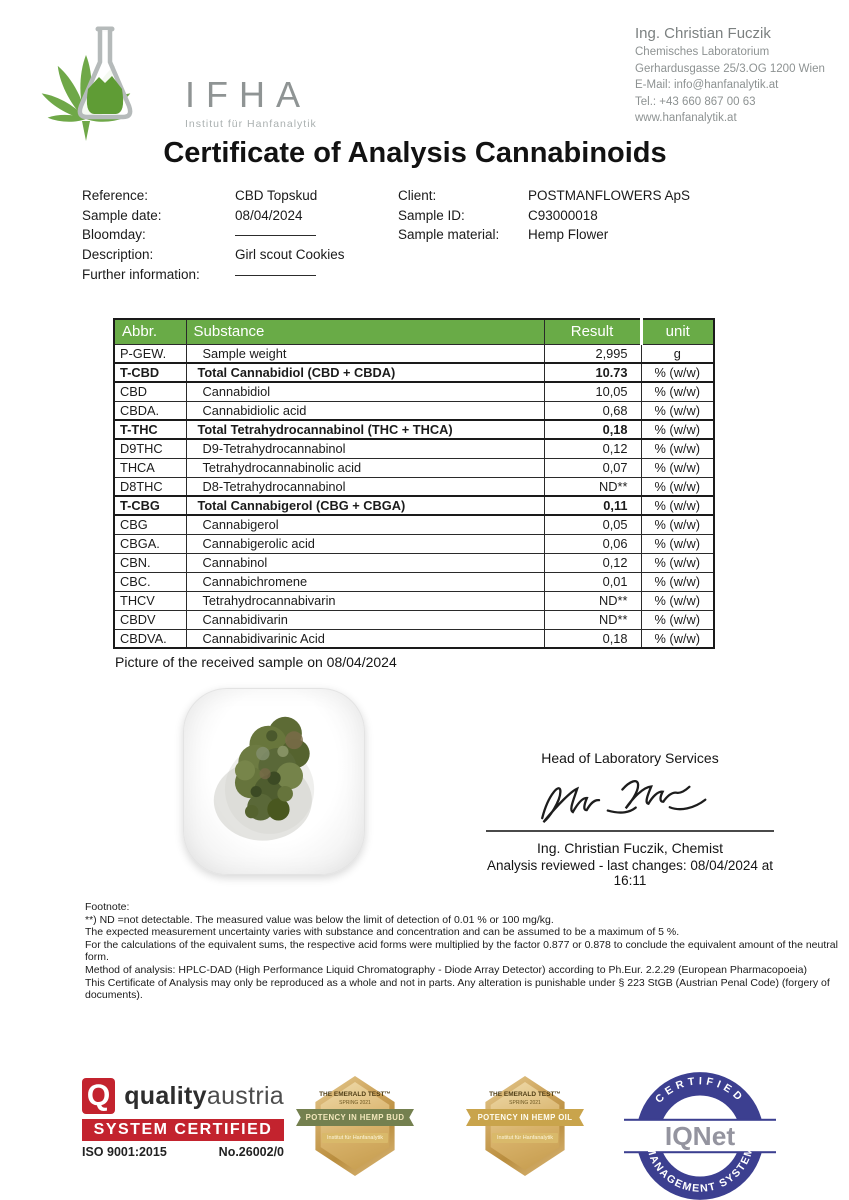 The image size is (849, 1200). I want to click on abbr-cell: P-GEW., so click(150, 353).